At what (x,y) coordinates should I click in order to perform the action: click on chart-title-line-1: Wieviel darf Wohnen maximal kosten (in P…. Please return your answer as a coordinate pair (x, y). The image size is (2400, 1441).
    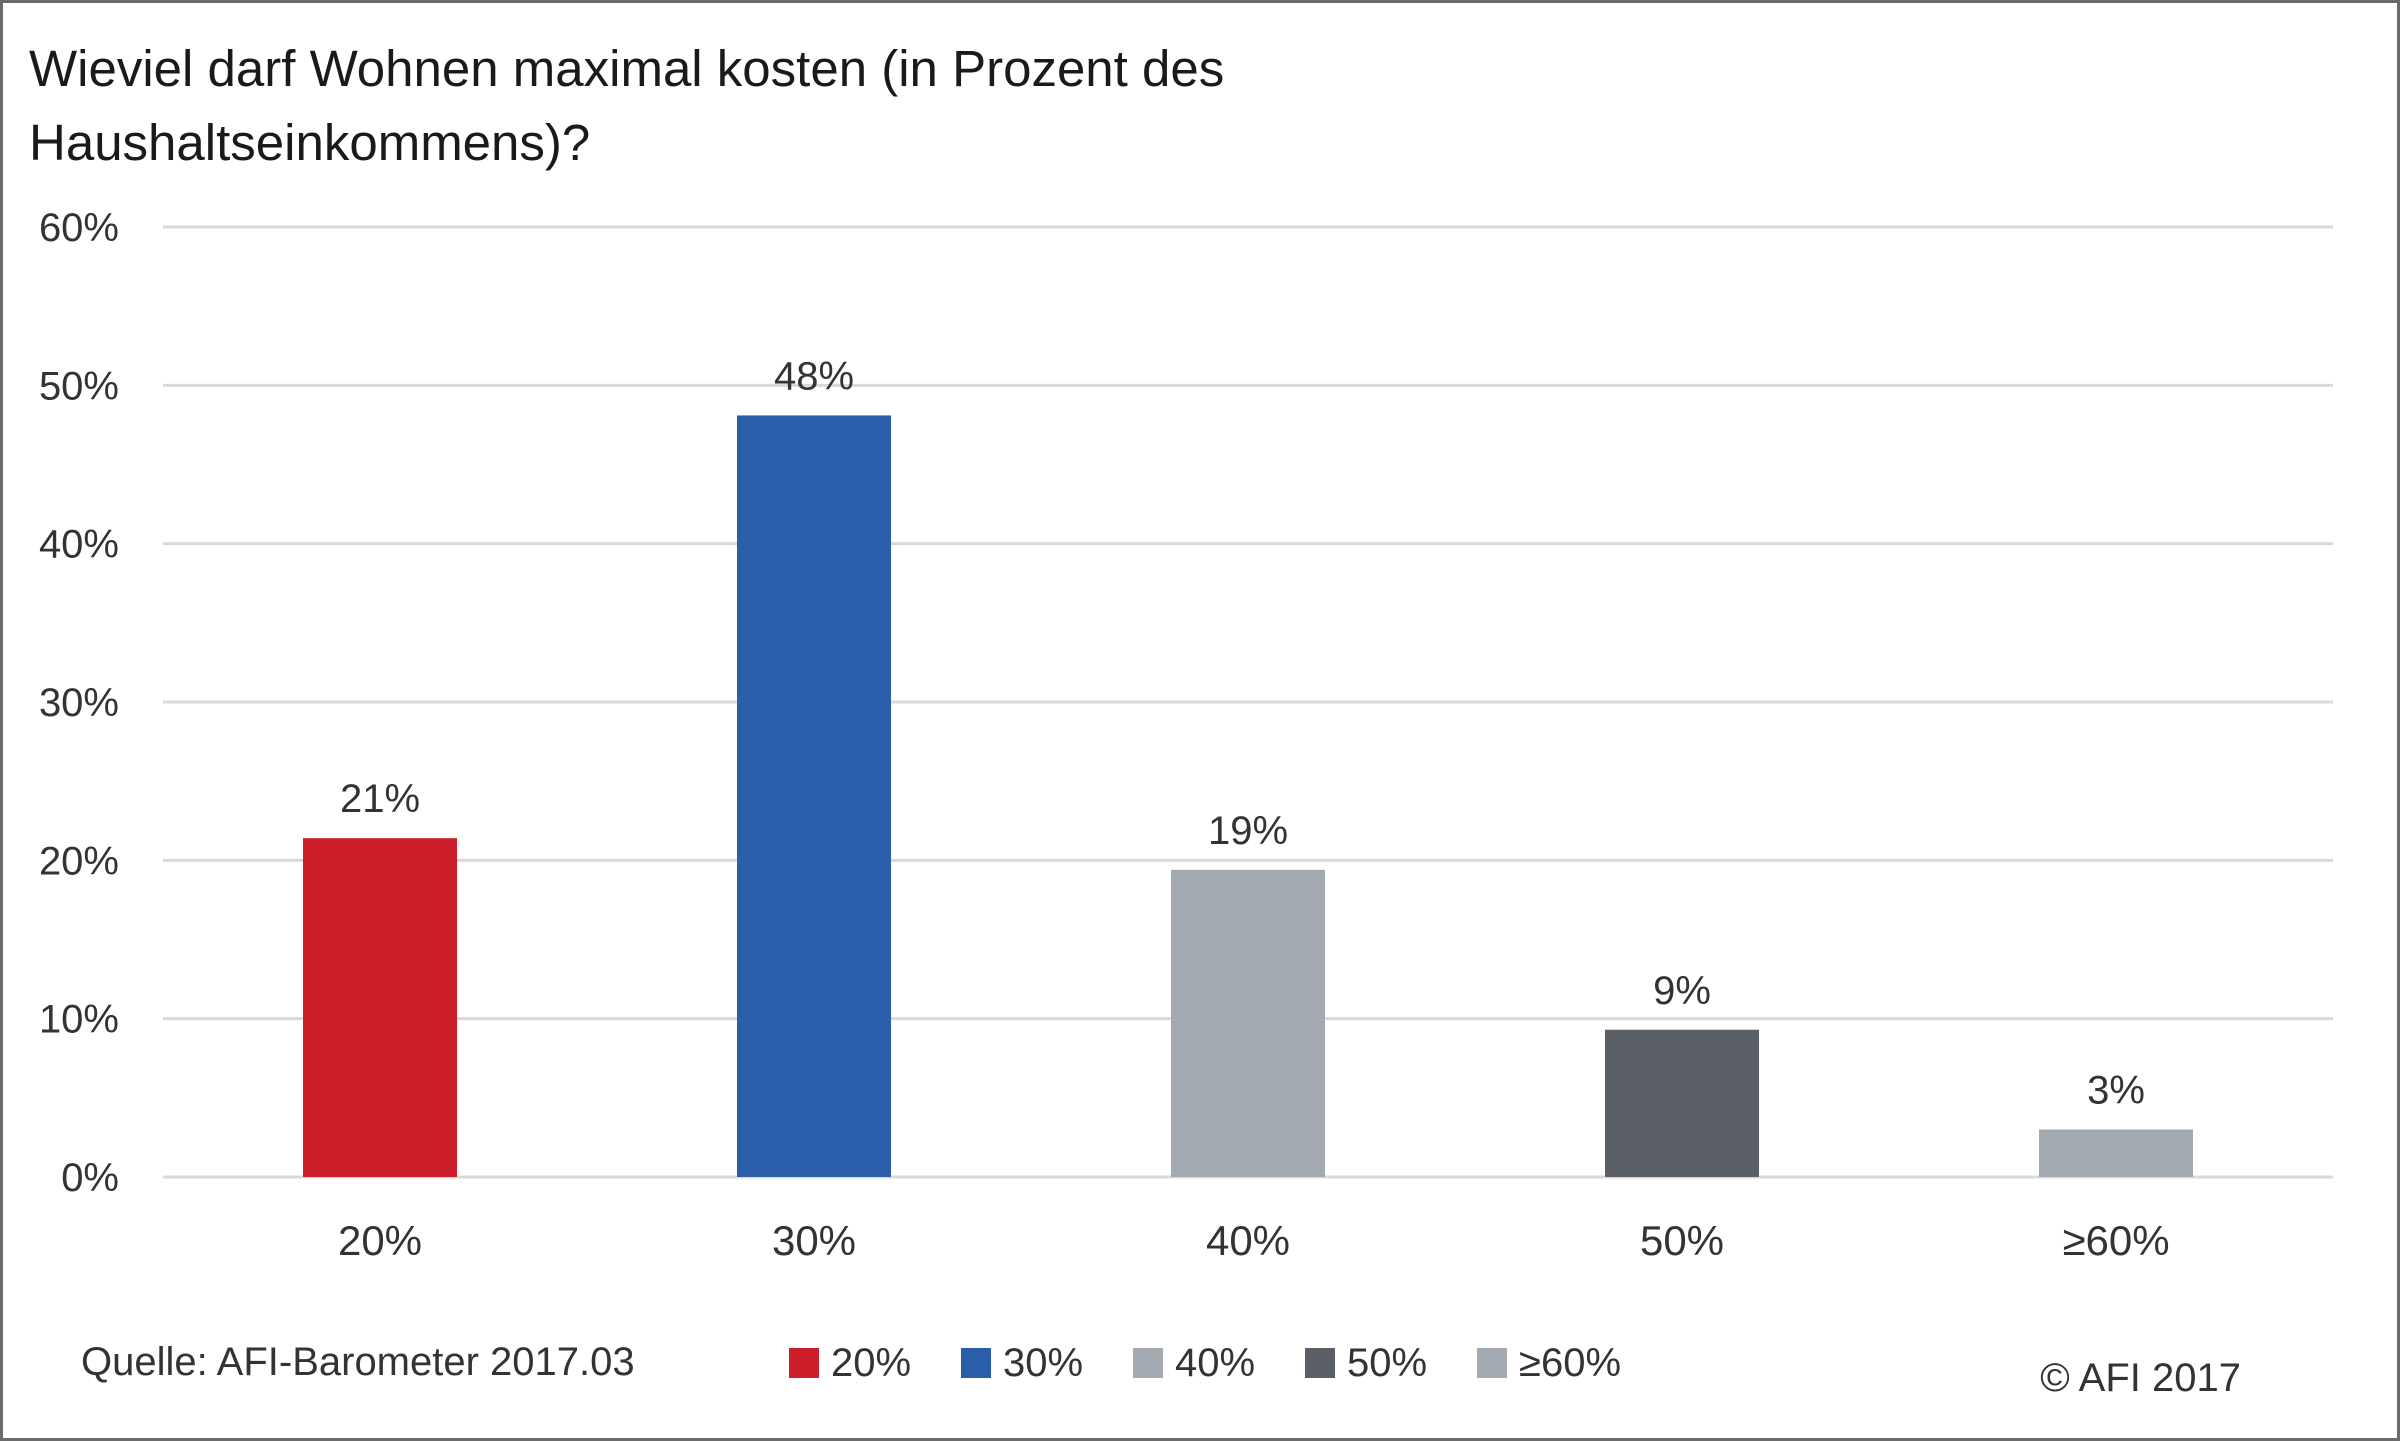
    Looking at the image, I should click on (626, 68).